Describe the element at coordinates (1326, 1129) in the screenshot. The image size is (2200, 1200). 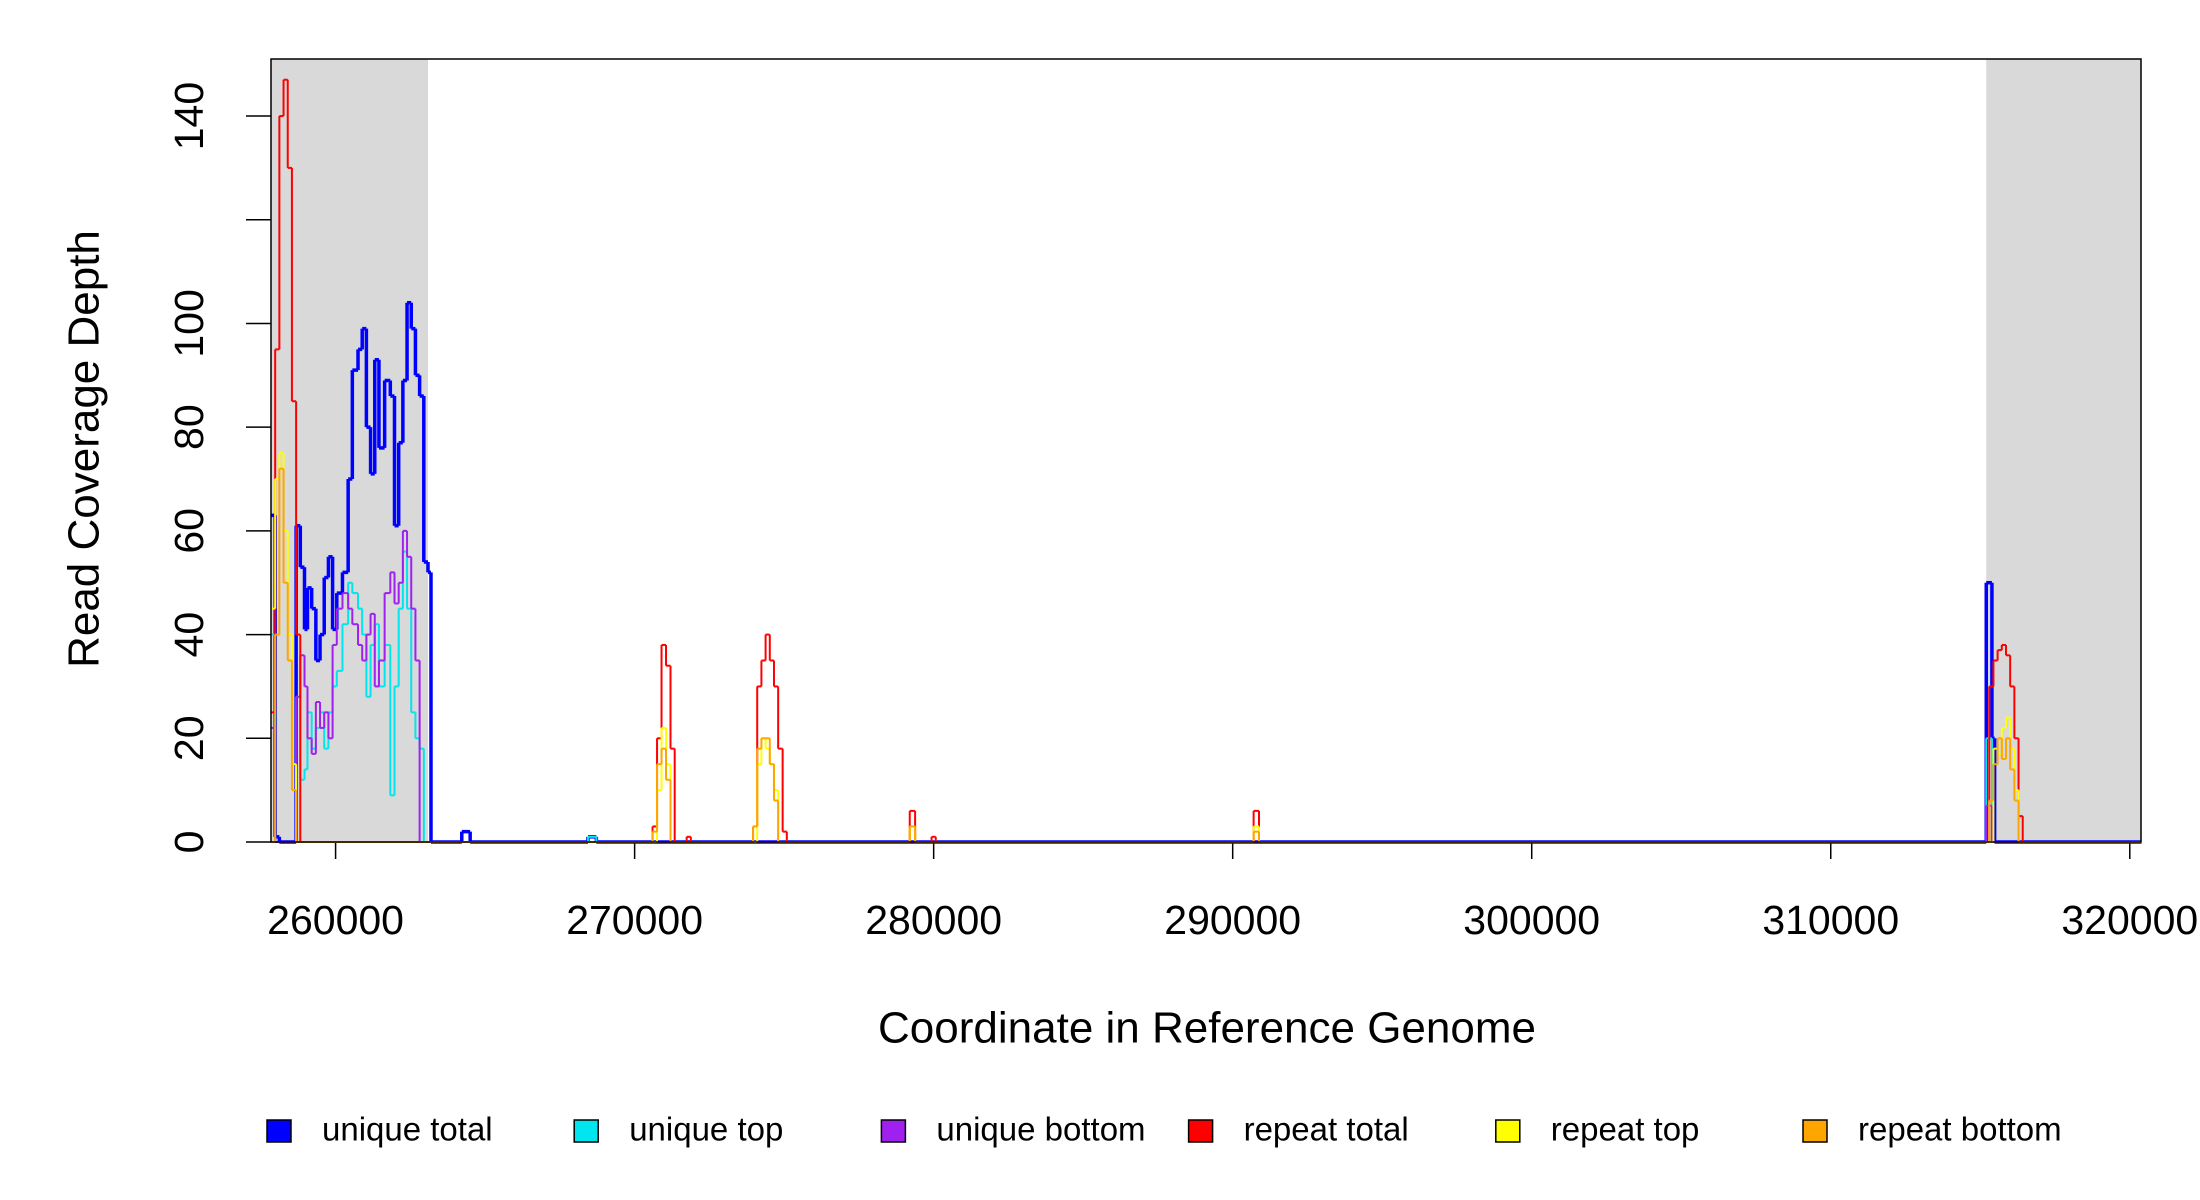
I see `legend-label: repeat total` at that location.